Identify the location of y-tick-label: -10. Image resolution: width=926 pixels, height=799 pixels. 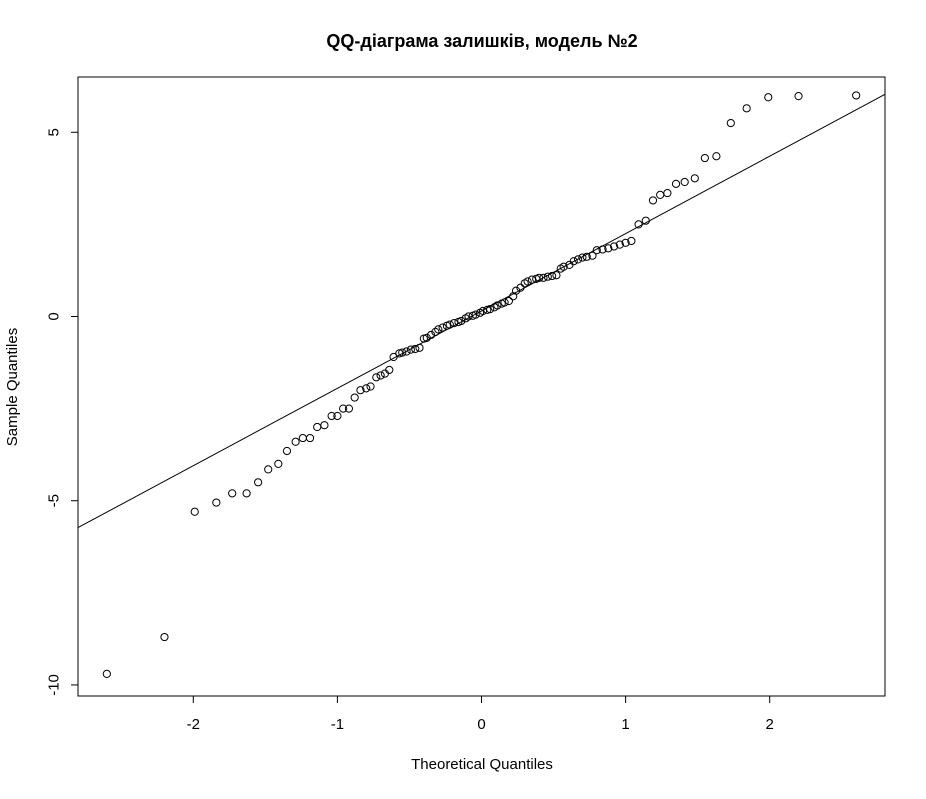
(54, 685).